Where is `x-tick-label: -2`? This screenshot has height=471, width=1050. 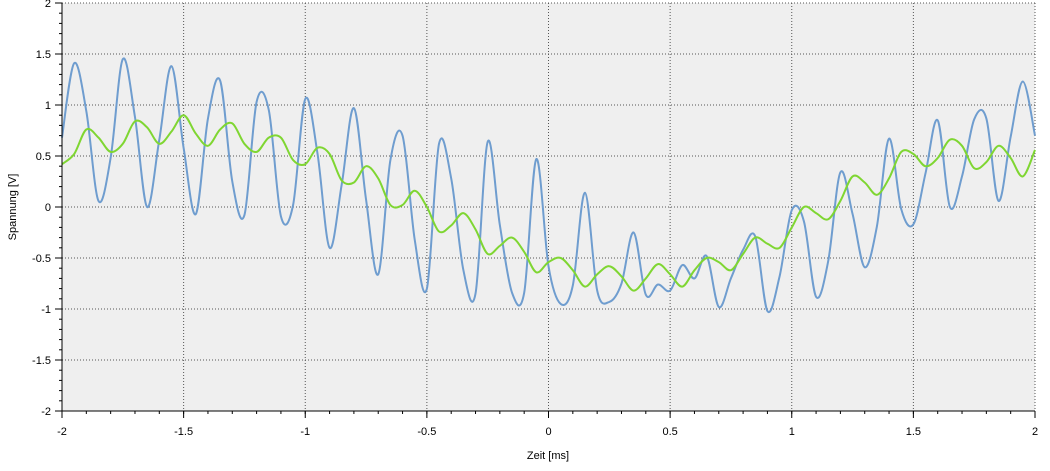
x-tick-label: -2 is located at coordinates (62, 432).